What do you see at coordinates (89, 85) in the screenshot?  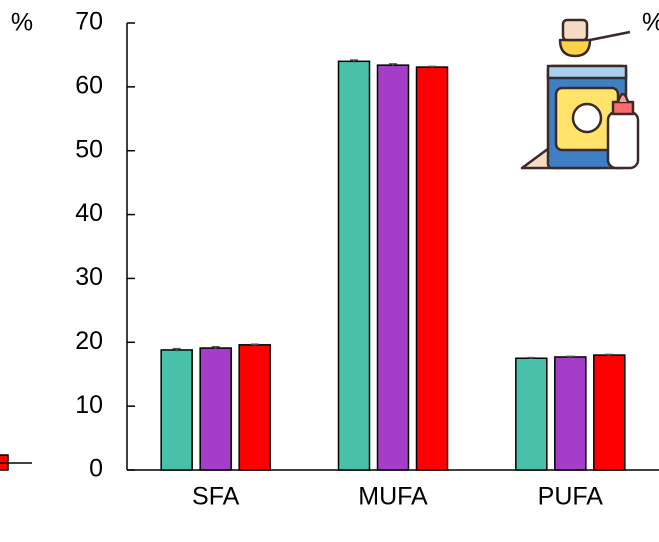 I see `y-tick-label: 60` at bounding box center [89, 85].